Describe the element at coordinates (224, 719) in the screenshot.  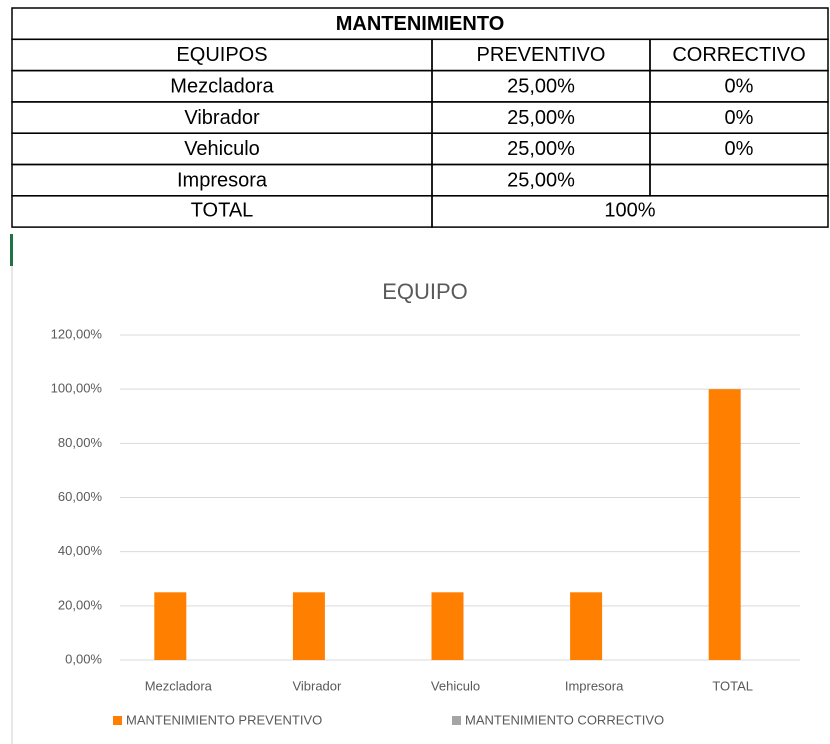
I see `legend-label: MANTENIMIENTO PREVENTIVO` at that location.